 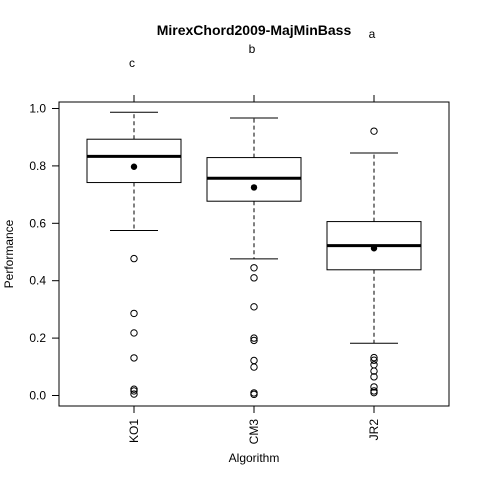 What do you see at coordinates (37, 396) in the screenshot?
I see `y-tick-label: 0.0` at bounding box center [37, 396].